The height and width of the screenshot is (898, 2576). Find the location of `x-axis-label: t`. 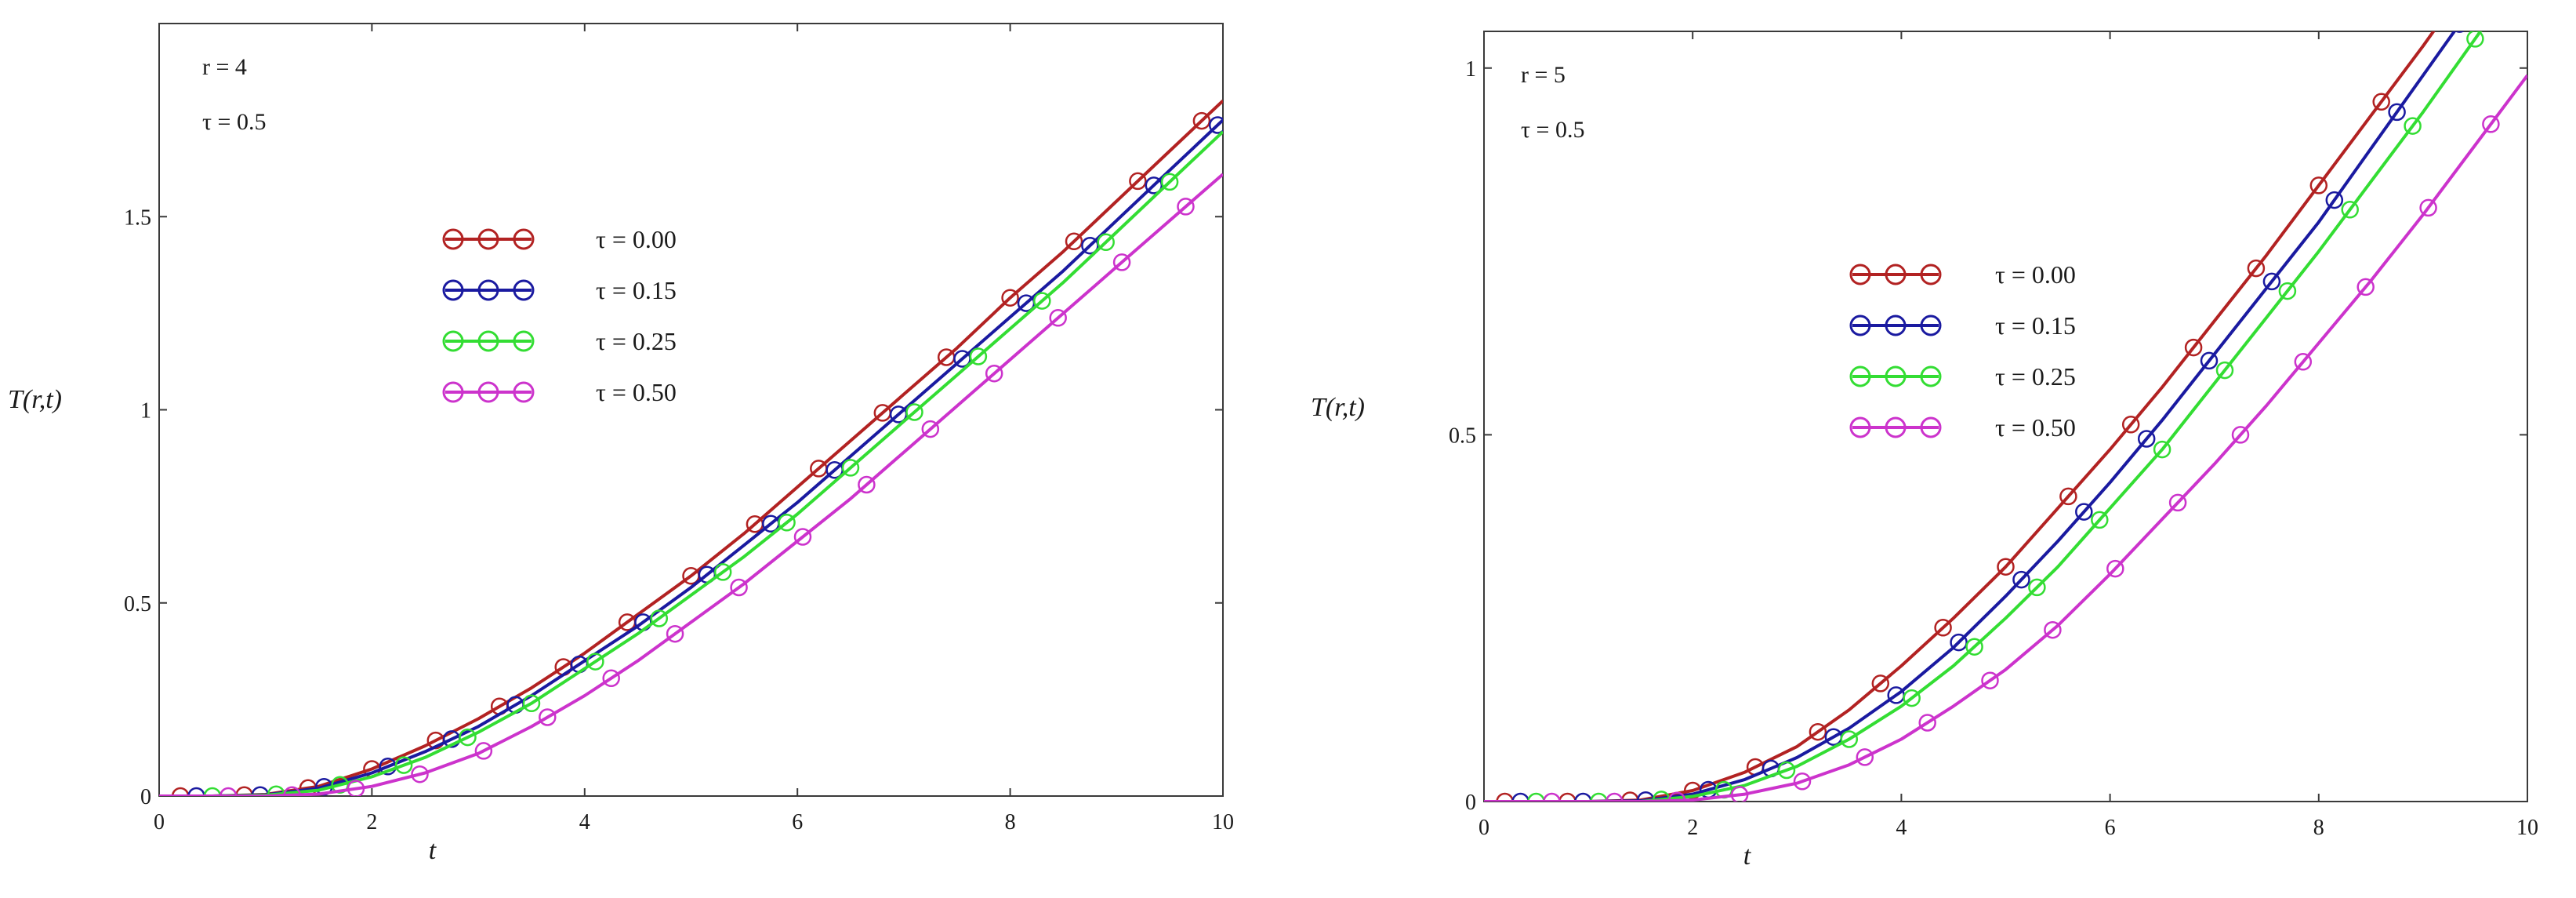

x-axis-label: t is located at coordinates (433, 851).